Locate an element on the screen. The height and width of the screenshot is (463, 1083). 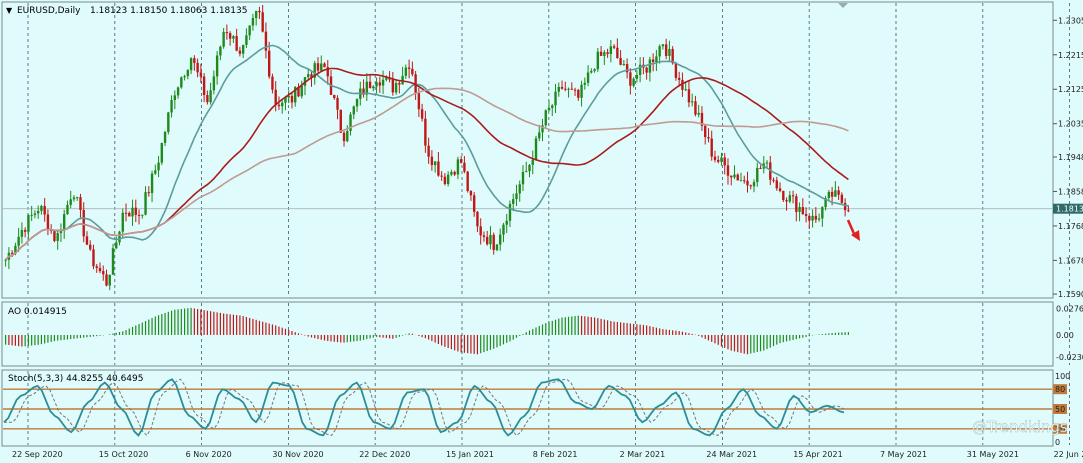
price-tick-label: 1.1768 is located at coordinates (1070, 226).